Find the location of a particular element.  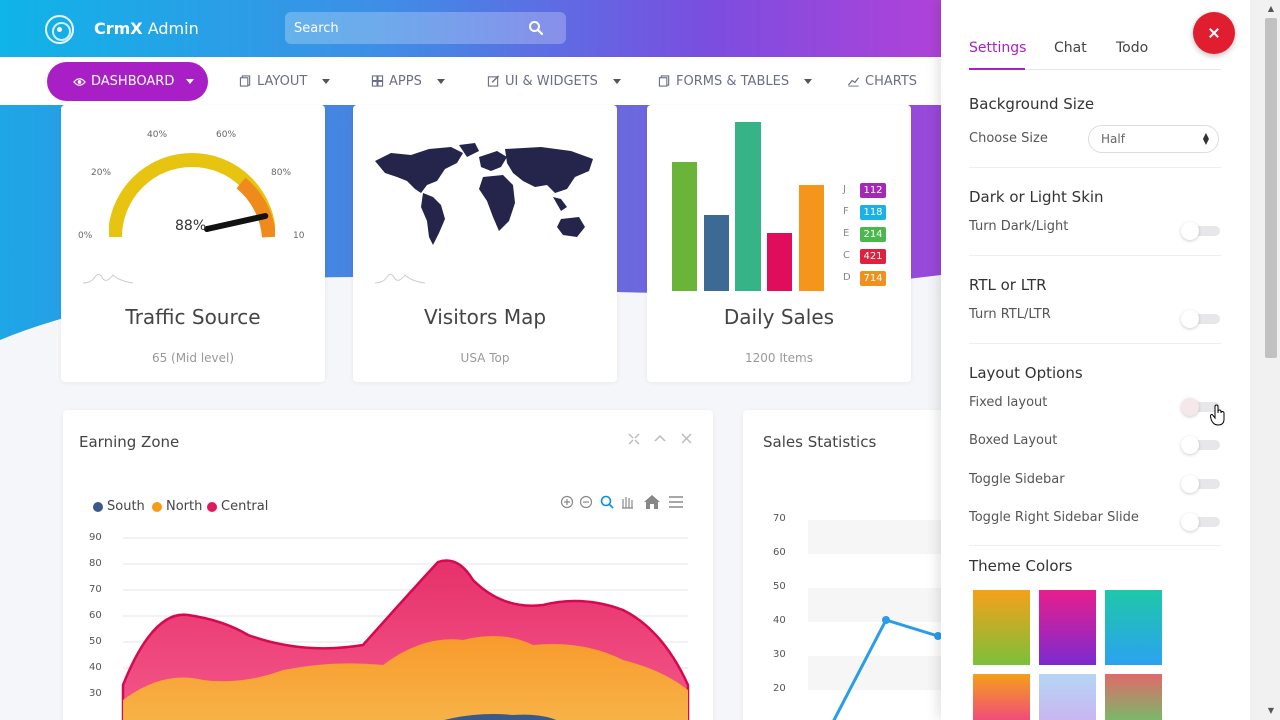

boxed-layout-toggle is located at coordinates (1200, 445).